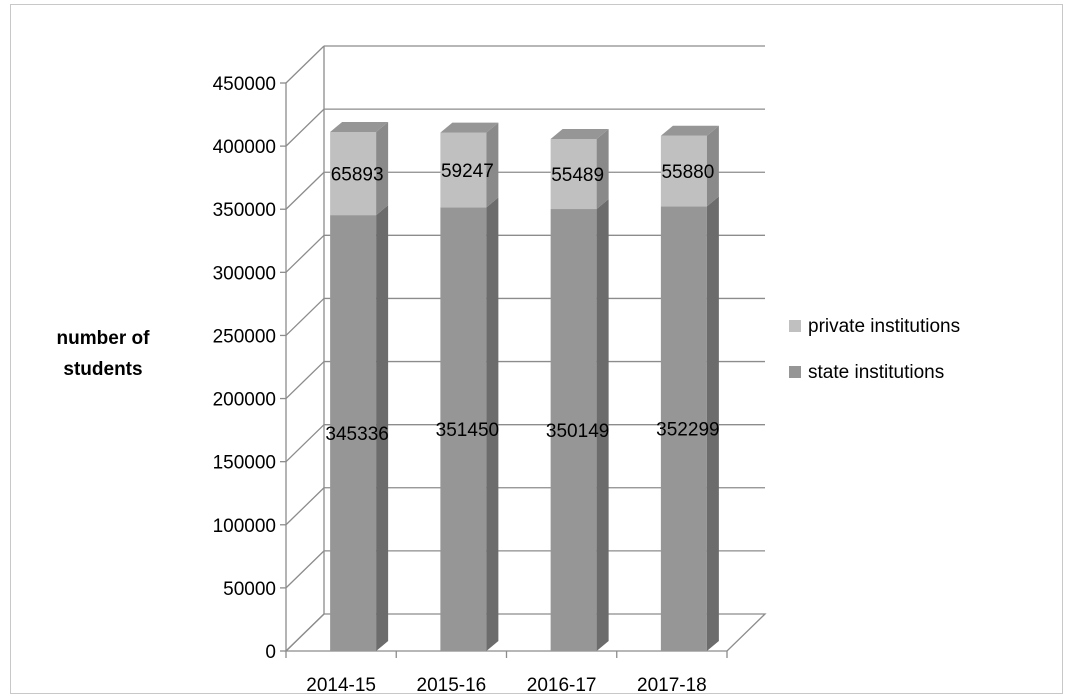 Image resolution: width=1067 pixels, height=700 pixels. I want to click on legend-label: private institutions, so click(884, 326).